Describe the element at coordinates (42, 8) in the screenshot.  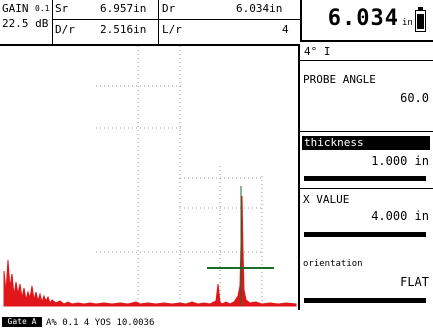
I see `gain-step: 0.1` at that location.